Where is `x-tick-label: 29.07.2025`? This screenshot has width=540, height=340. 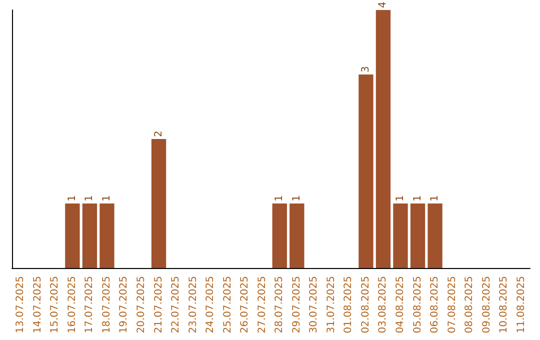
x-tick-label: 29.07.2025 is located at coordinates (296, 305).